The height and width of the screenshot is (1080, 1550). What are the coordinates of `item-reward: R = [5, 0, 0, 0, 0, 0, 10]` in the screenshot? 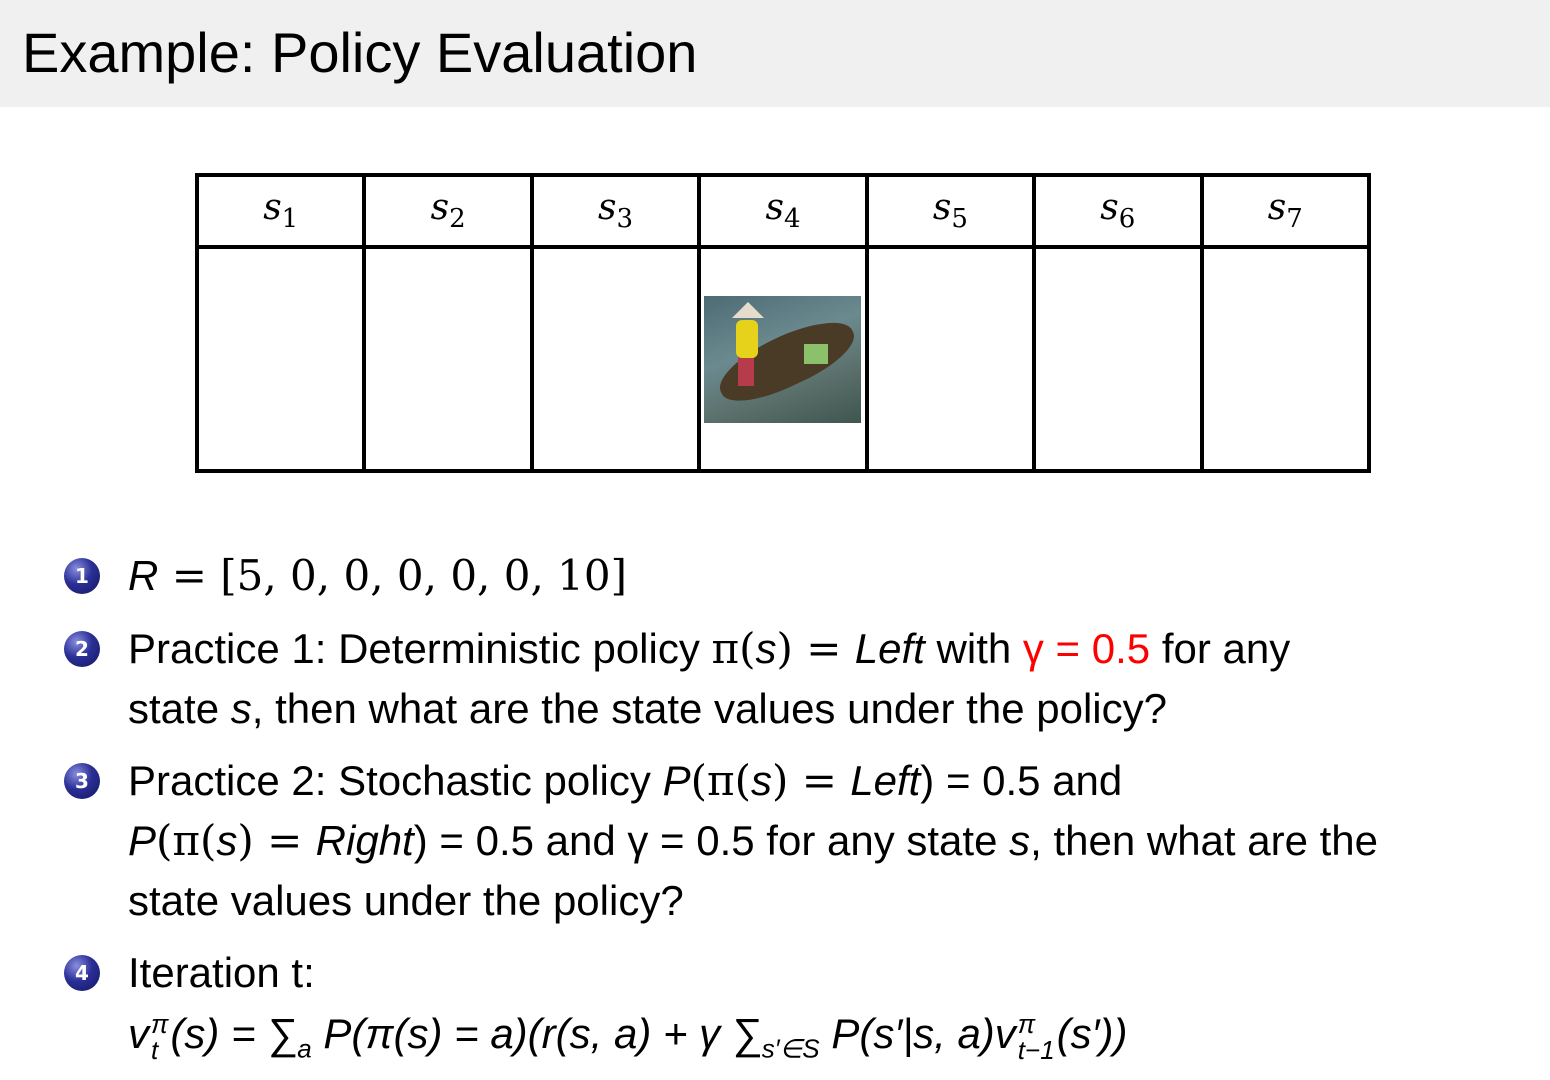 It's located at (377, 575).